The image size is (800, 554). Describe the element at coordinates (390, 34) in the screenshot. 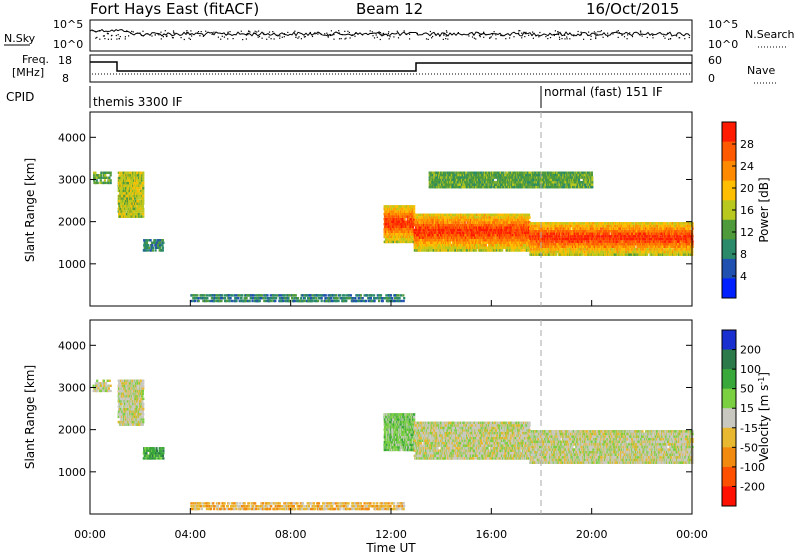

I see `noise-traces` at that location.